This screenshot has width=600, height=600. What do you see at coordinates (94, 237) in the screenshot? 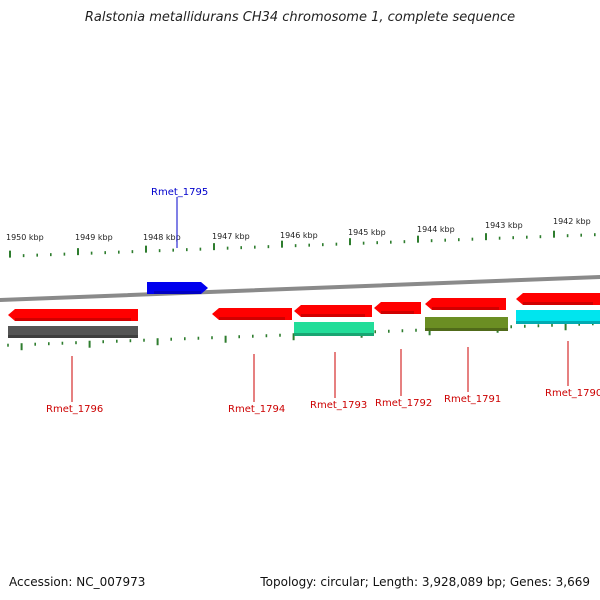
I see `scale-label: 1949 kbp` at bounding box center [94, 237].